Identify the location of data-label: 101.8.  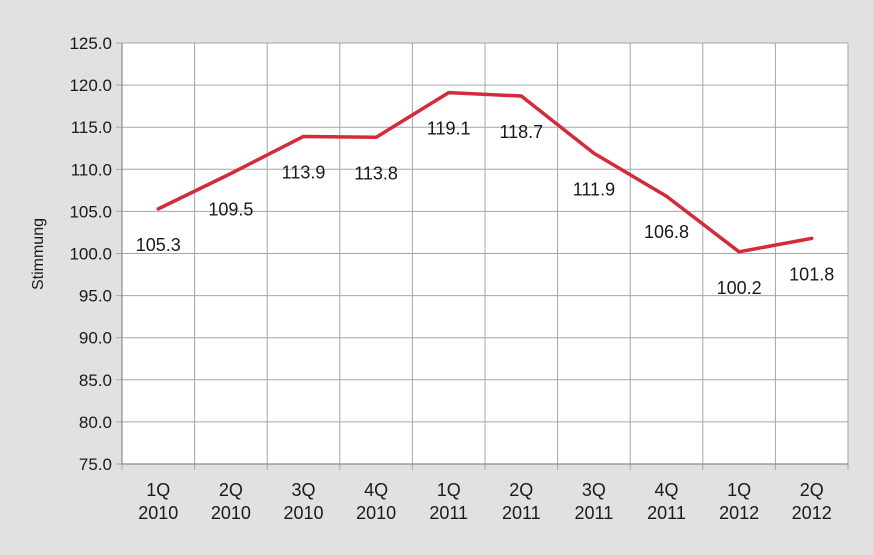
(811, 274).